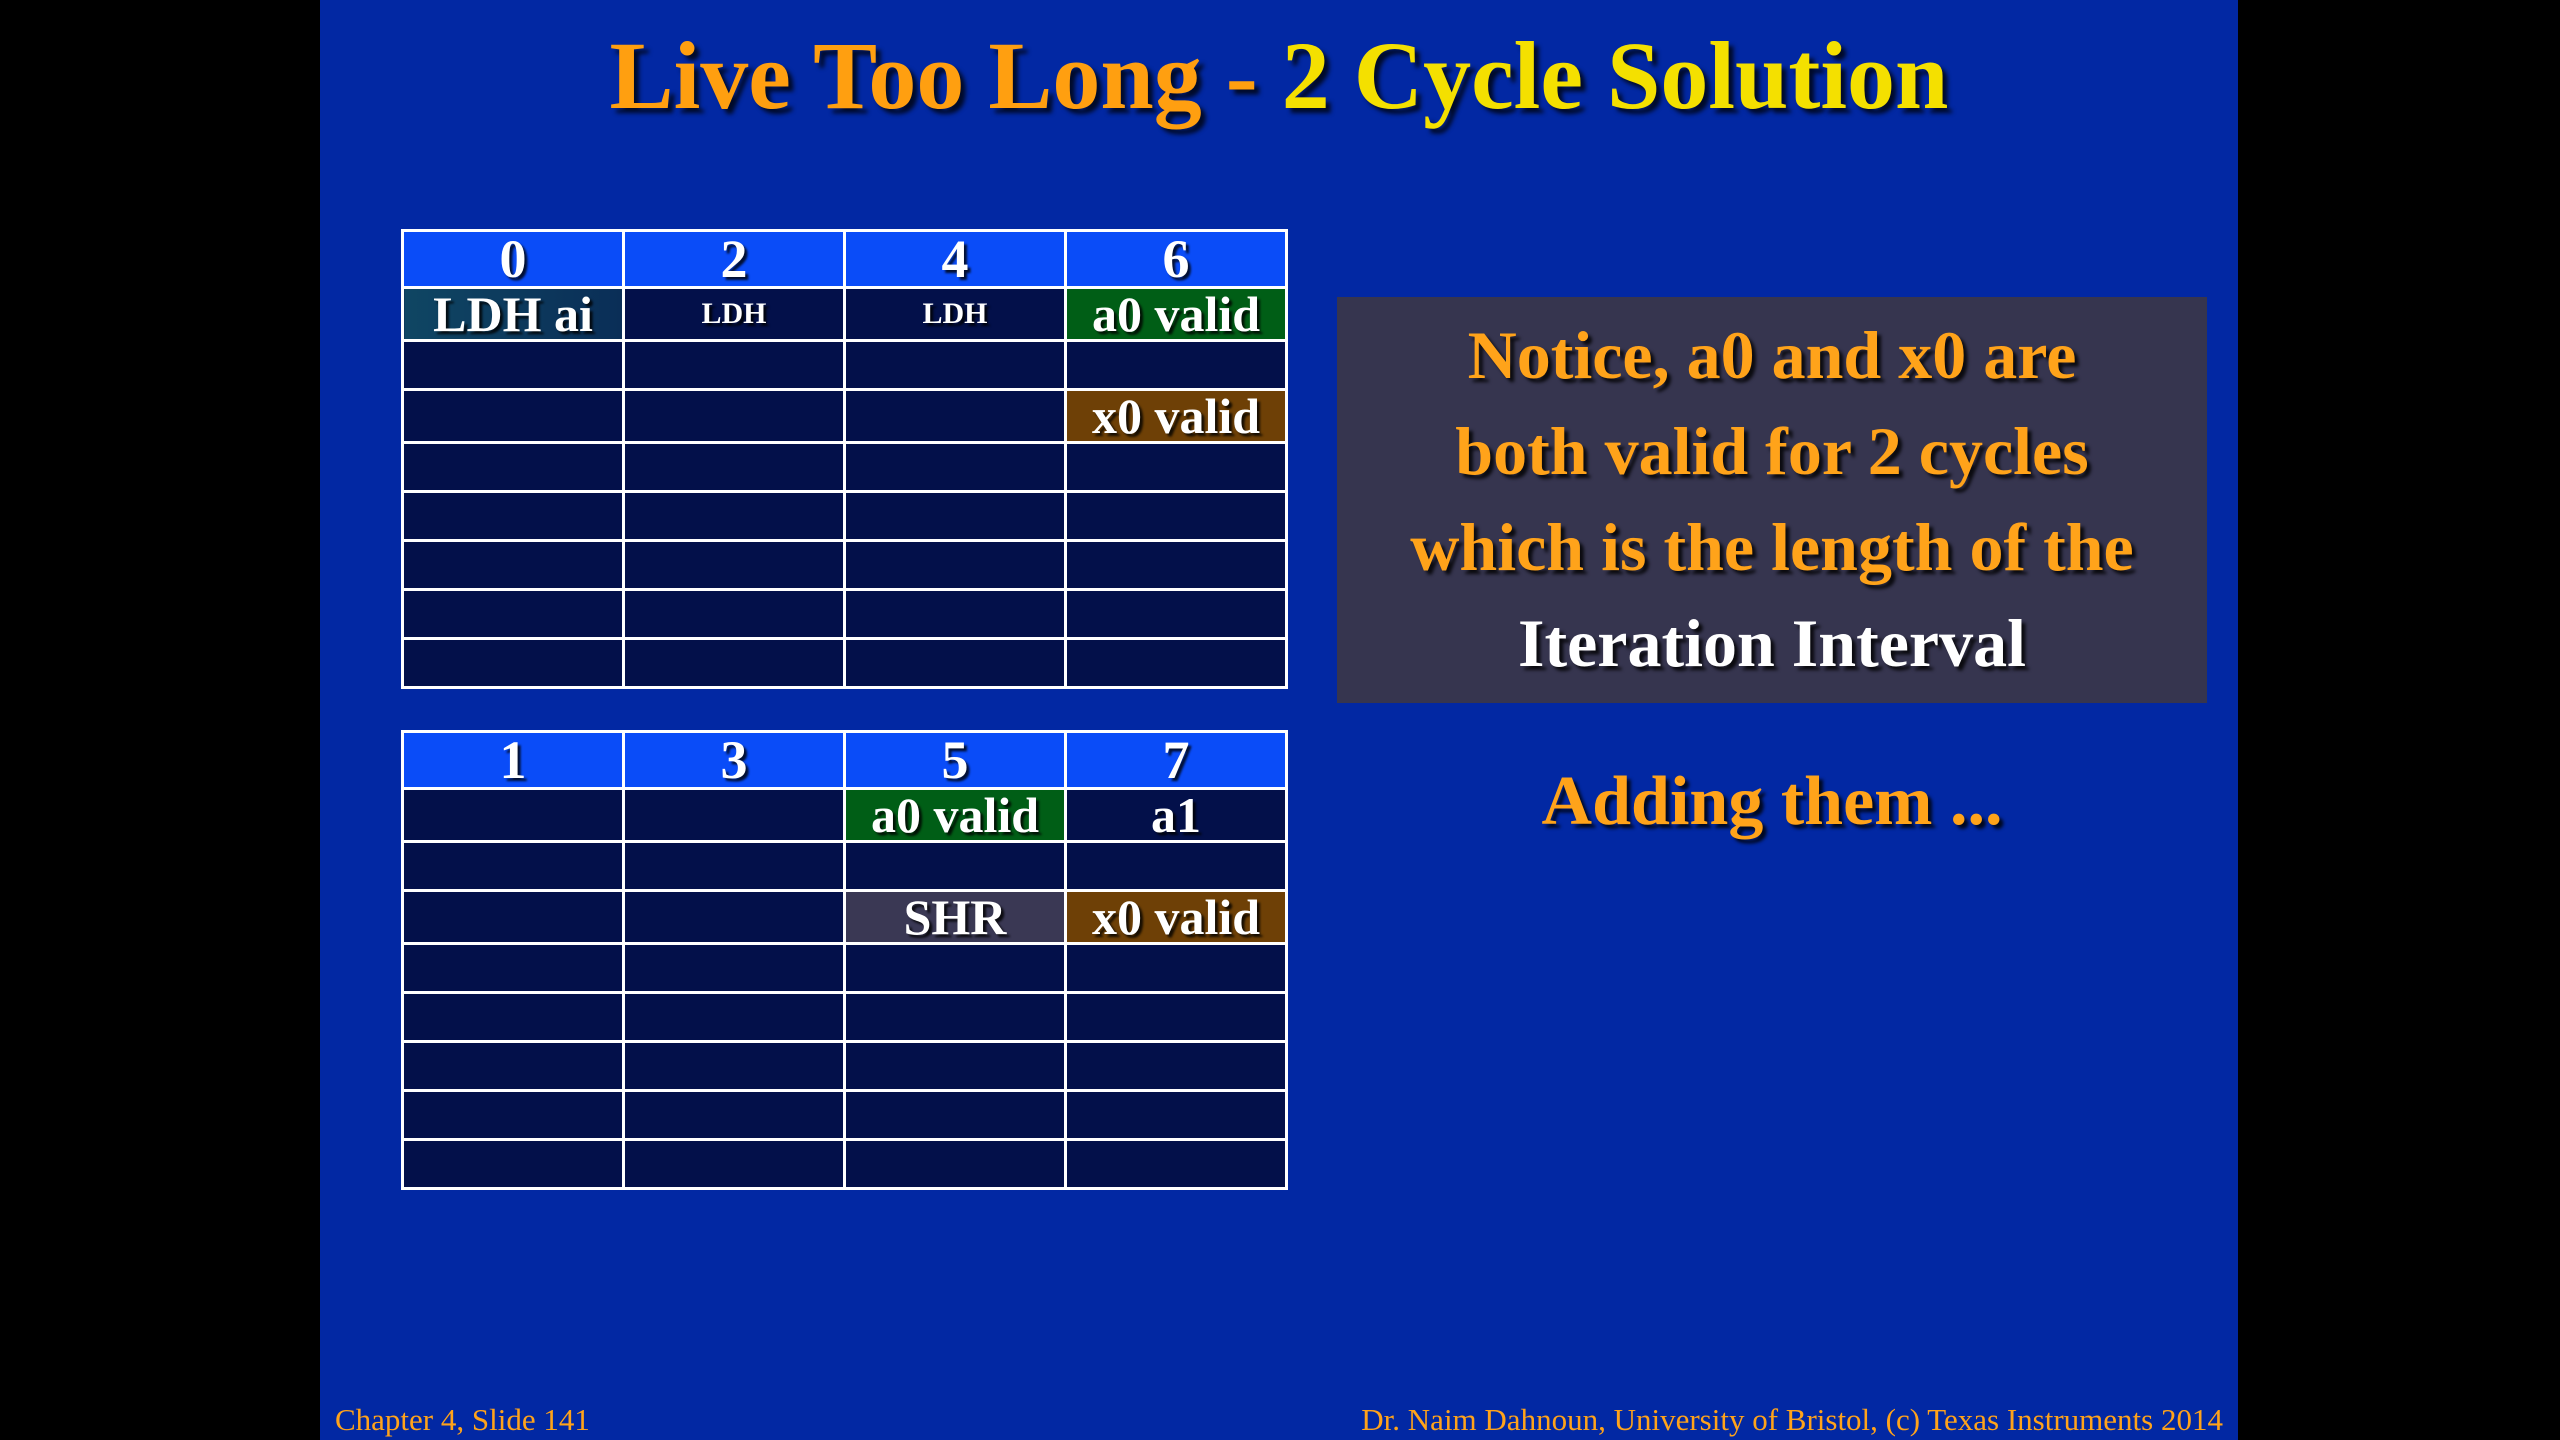 This screenshot has width=2560, height=1440. What do you see at coordinates (955, 917) in the screenshot?
I see `table-cell-shr: SHR` at bounding box center [955, 917].